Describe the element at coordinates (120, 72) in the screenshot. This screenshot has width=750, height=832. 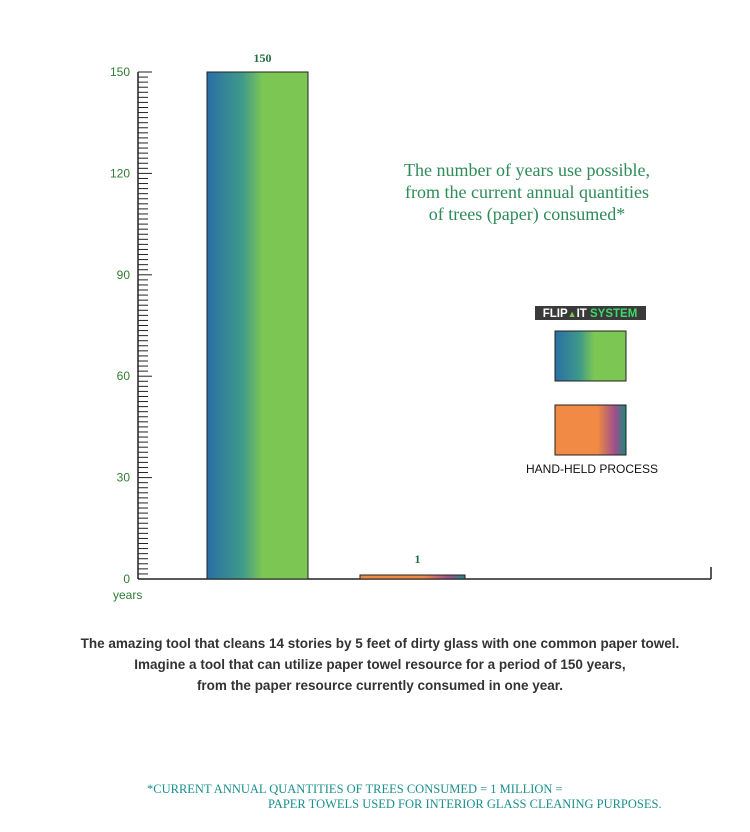
I see `y-tick-label-150: 150` at that location.